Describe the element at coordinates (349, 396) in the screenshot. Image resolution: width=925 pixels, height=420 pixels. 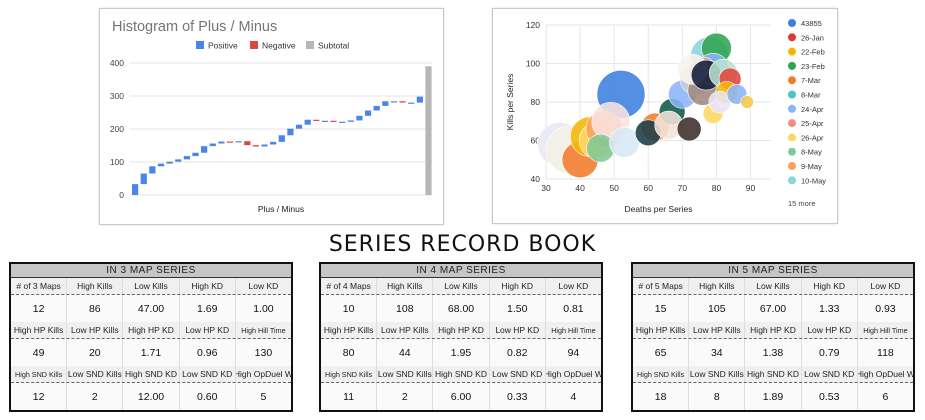
I see `stat-value: 11` at that location.